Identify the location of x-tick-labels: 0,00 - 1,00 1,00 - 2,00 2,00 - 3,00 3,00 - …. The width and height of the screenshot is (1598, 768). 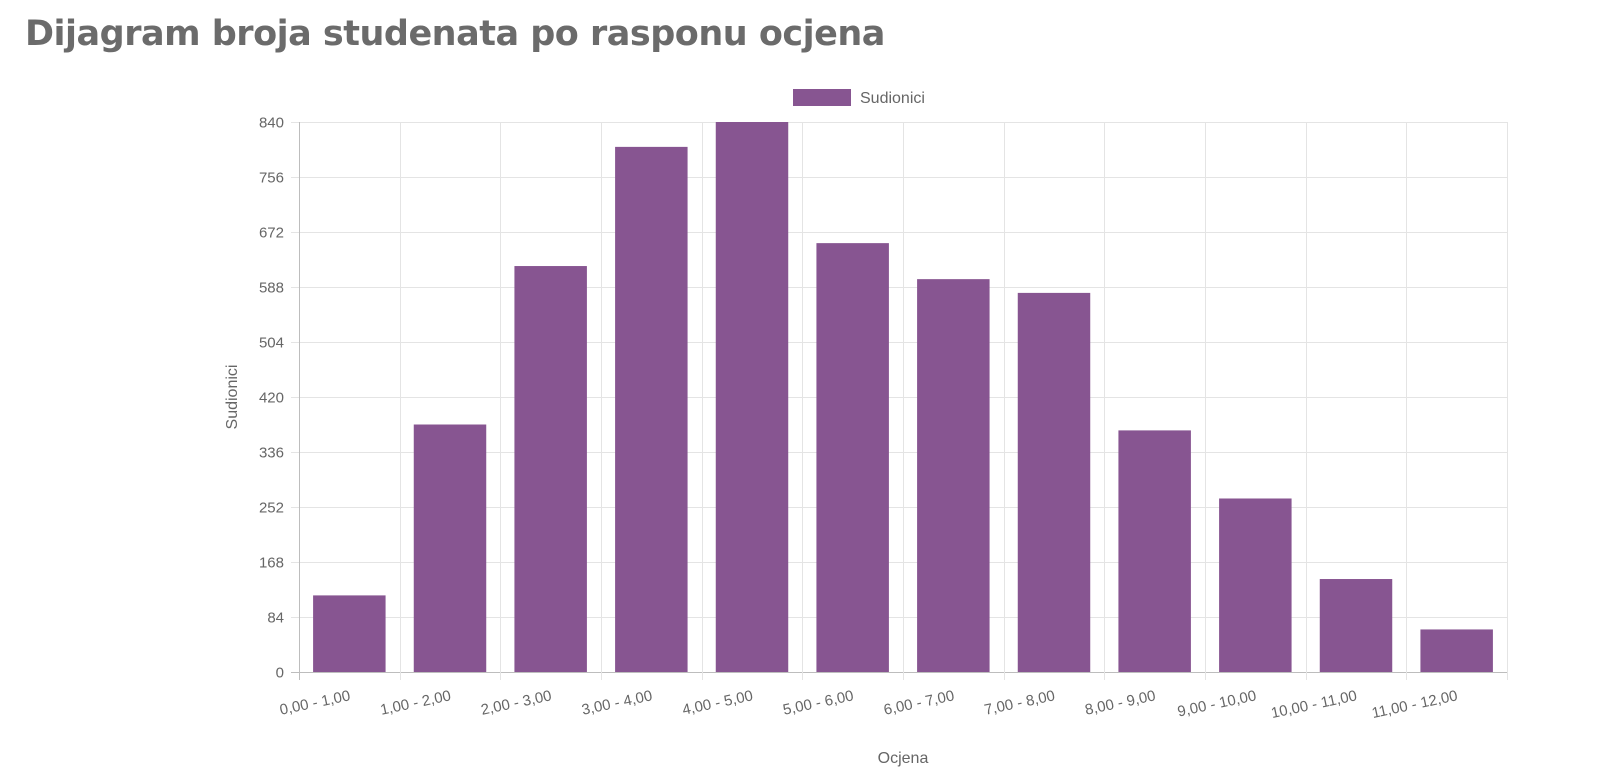
(868, 704).